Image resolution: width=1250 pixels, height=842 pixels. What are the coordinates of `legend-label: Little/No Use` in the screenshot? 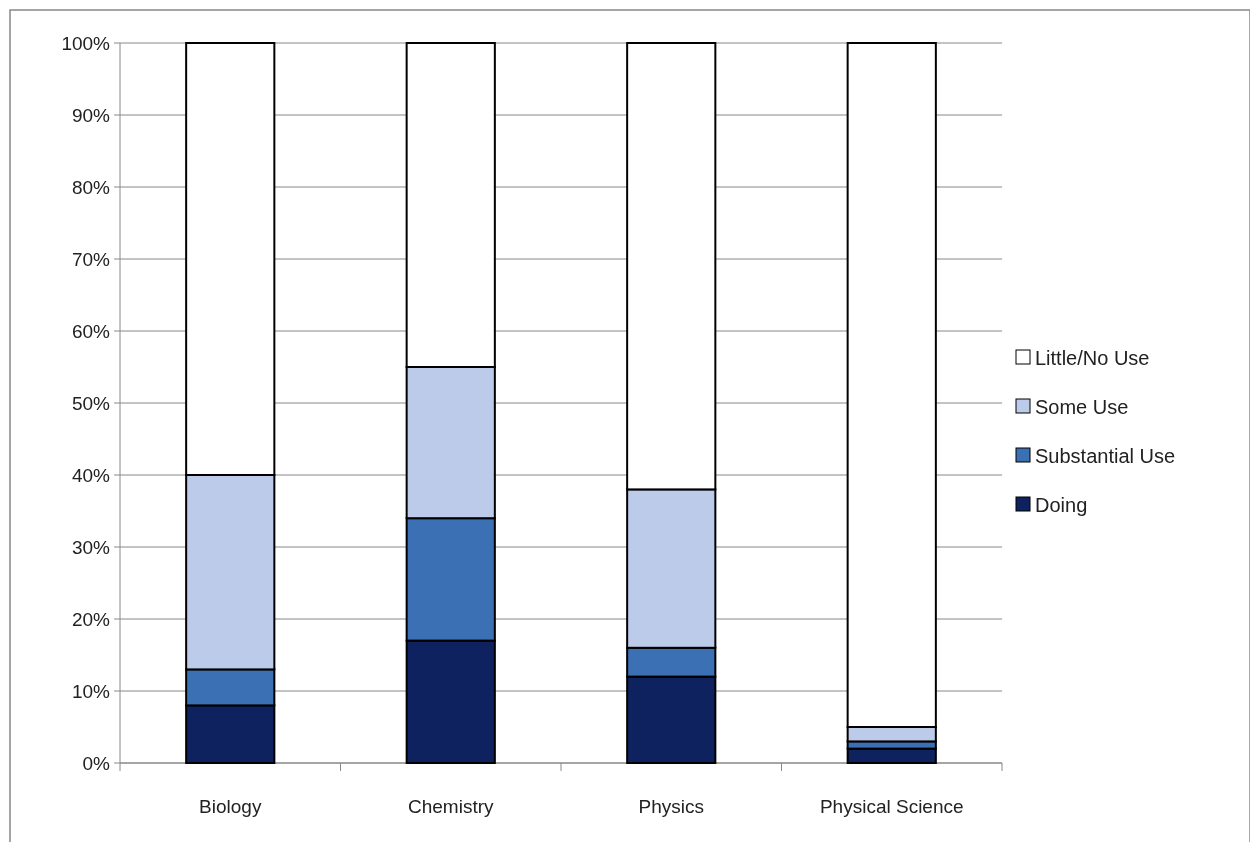 It's located at (1092, 358).